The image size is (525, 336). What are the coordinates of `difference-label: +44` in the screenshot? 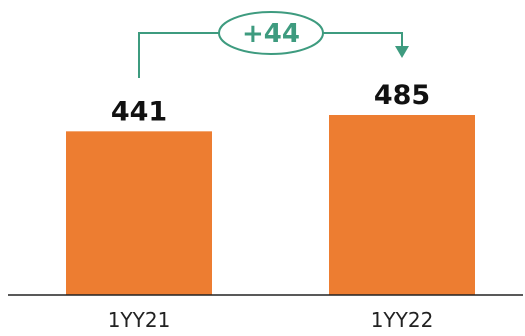 It's located at (271, 34).